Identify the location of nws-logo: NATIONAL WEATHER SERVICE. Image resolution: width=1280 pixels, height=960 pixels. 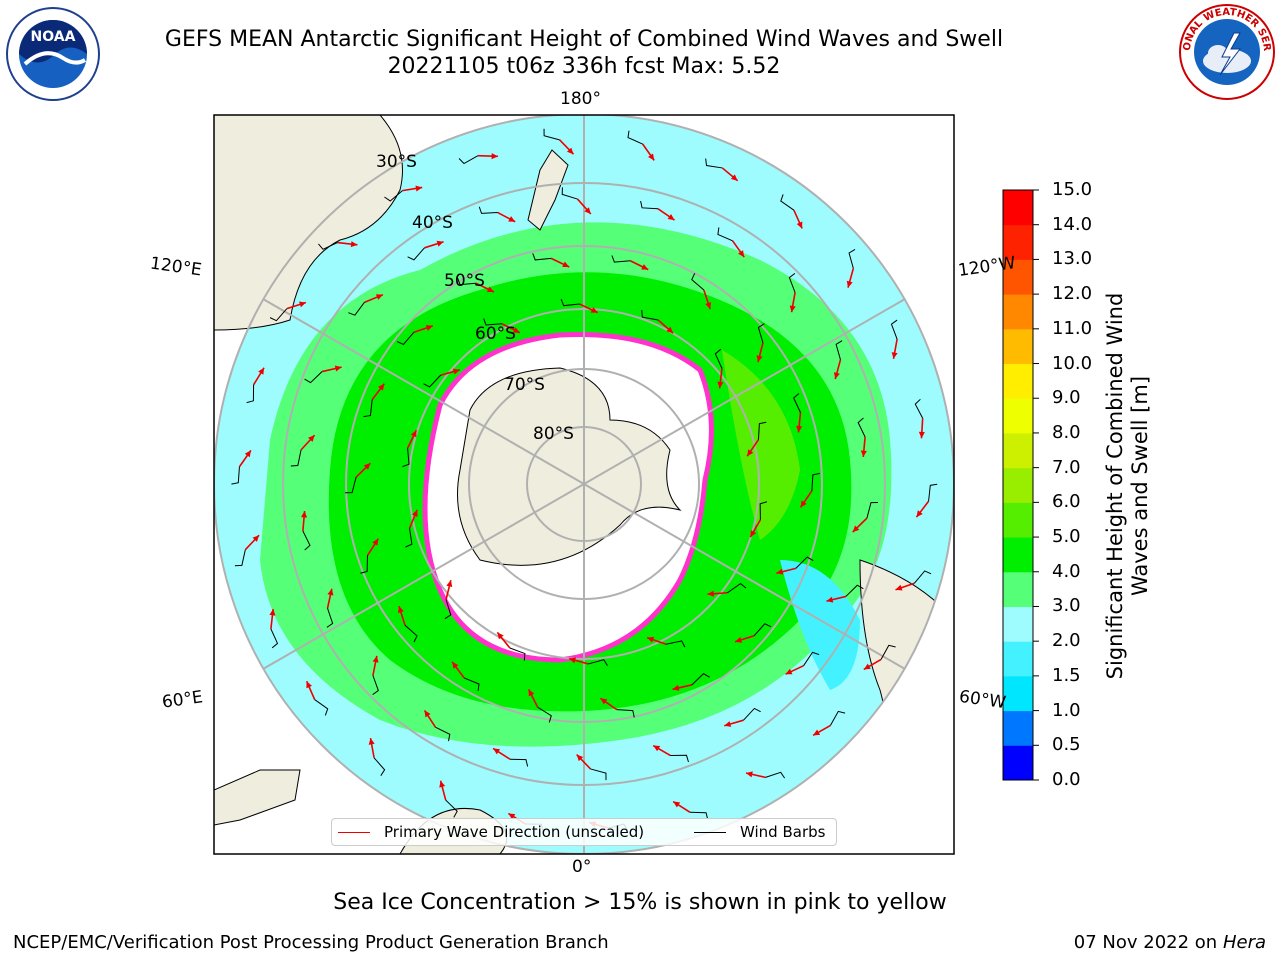
(1226, 51).